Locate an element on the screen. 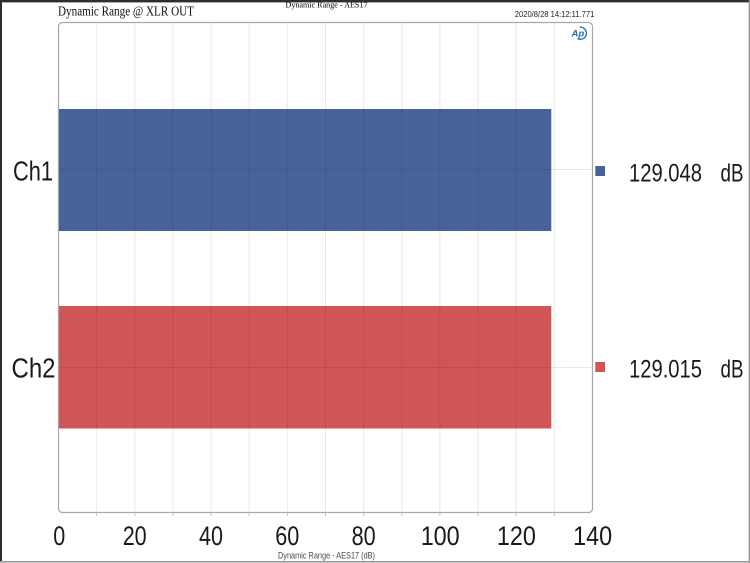  svg-text: 129.015 is located at coordinates (665, 370).